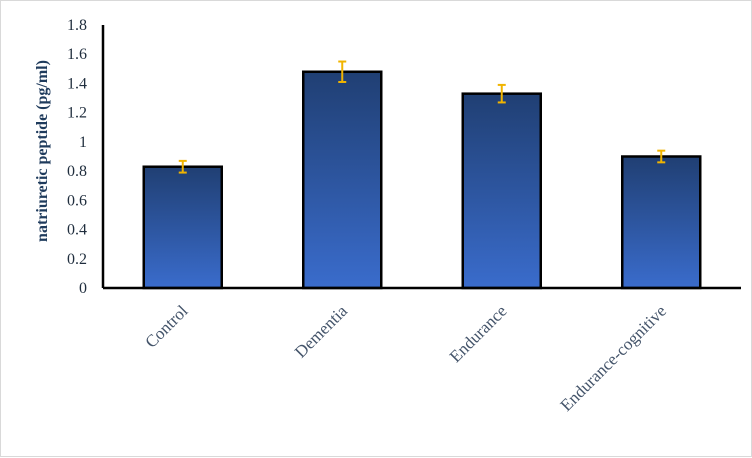  Describe the element at coordinates (77, 54) in the screenshot. I see `y-tick-label: 1.6` at that location.